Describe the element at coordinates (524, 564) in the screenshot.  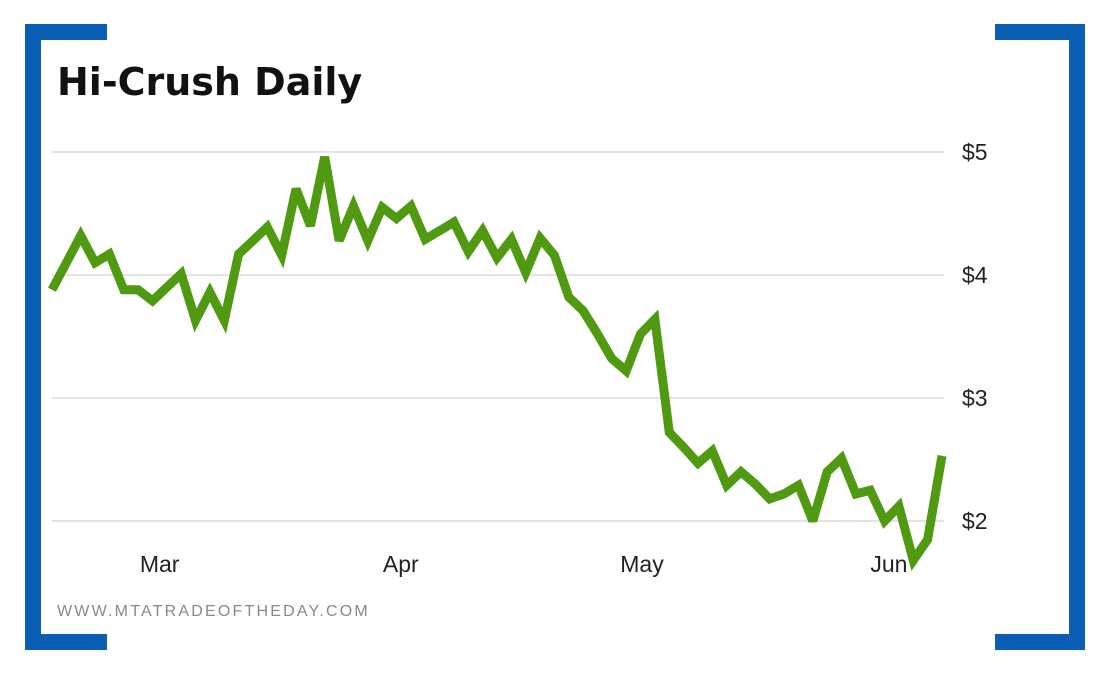
I see `x-axis-labels: Mar Apr May Jun` at that location.